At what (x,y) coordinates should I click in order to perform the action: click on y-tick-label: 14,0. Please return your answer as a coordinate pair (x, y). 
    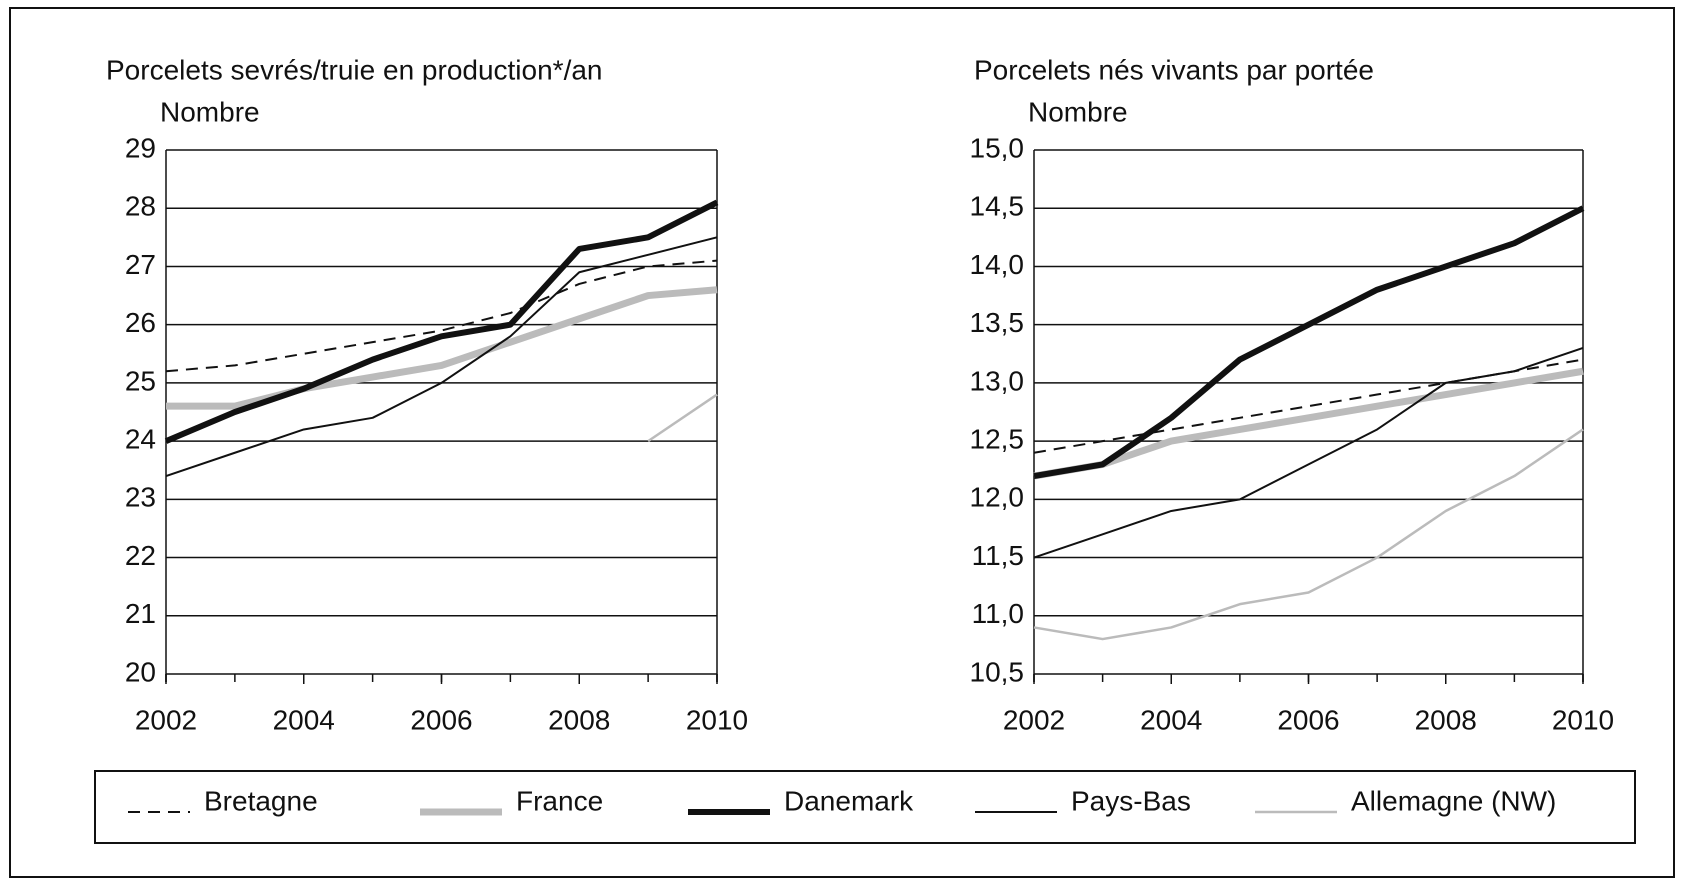
    Looking at the image, I should click on (997, 264).